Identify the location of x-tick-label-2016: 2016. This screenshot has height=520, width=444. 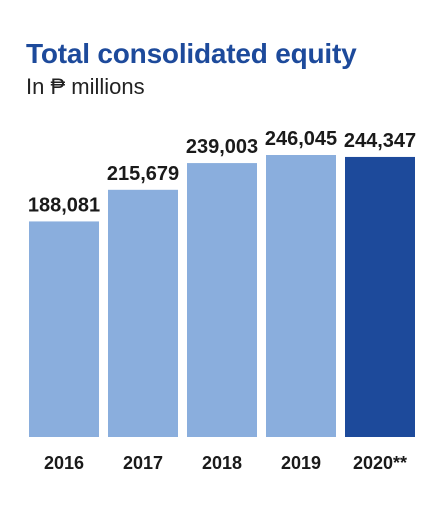
(64, 463).